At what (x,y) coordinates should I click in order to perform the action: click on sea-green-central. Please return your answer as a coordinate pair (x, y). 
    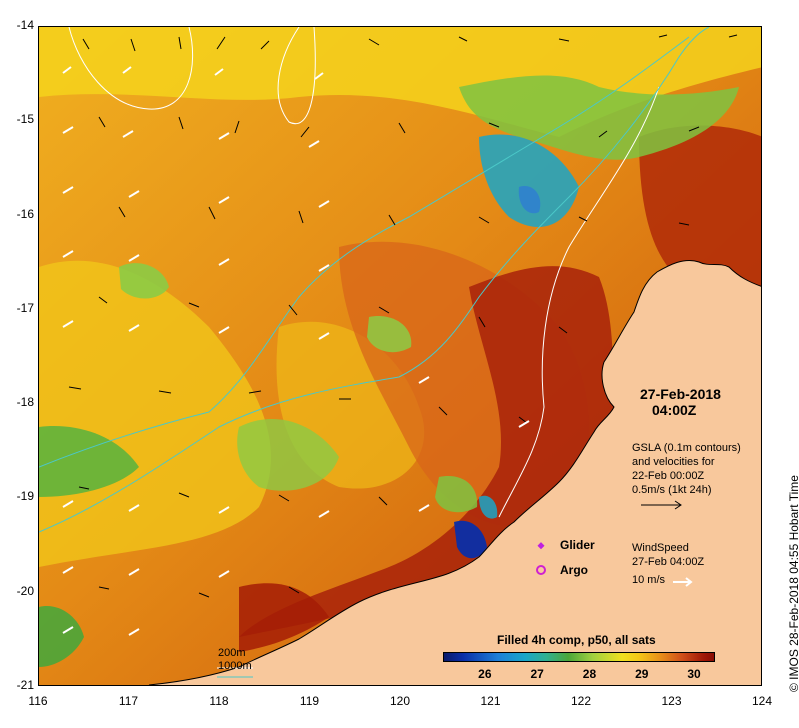
    Looking at the image, I should click on (288, 454).